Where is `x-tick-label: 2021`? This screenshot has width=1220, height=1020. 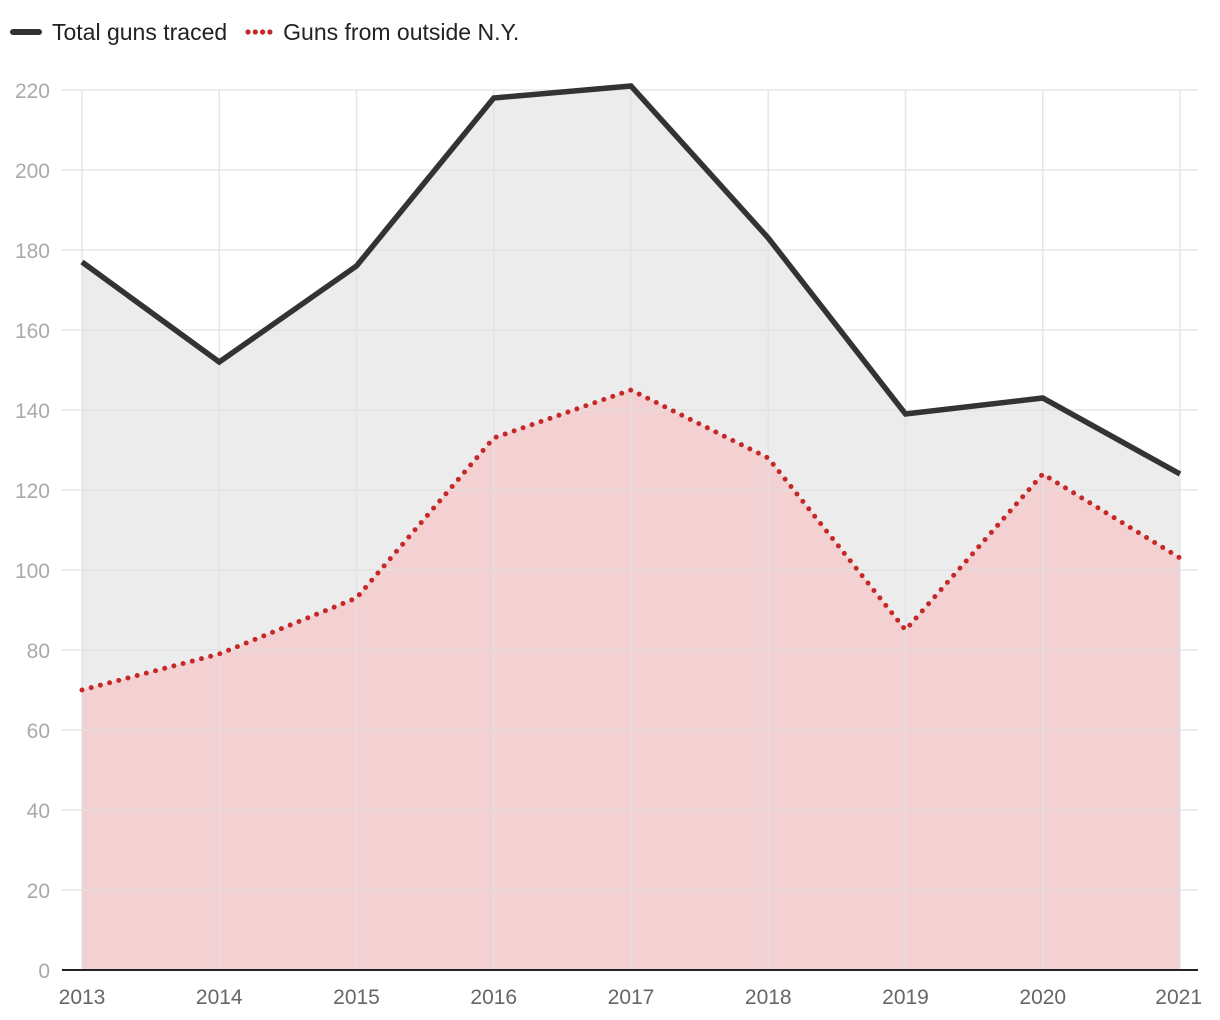
x-tick-label: 2021 is located at coordinates (1178, 997).